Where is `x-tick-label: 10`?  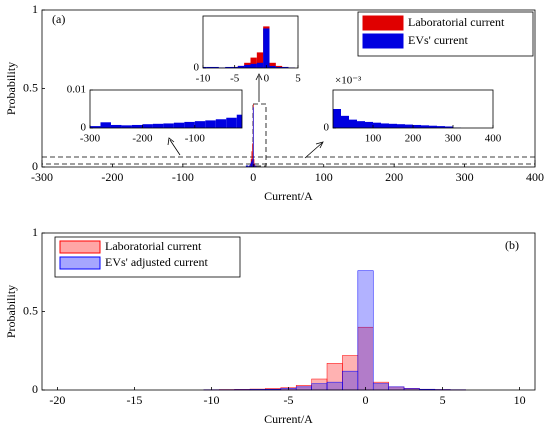 x-tick-label: 10 is located at coordinates (520, 400).